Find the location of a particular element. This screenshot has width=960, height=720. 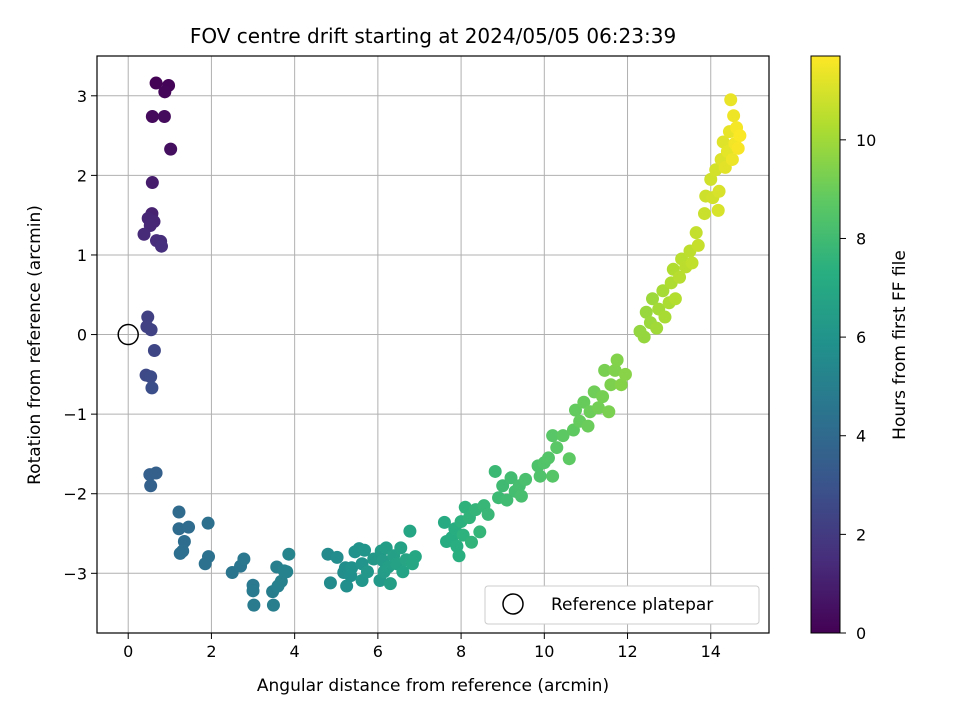

colorbar-tick-label: 8 is located at coordinates (861, 238).